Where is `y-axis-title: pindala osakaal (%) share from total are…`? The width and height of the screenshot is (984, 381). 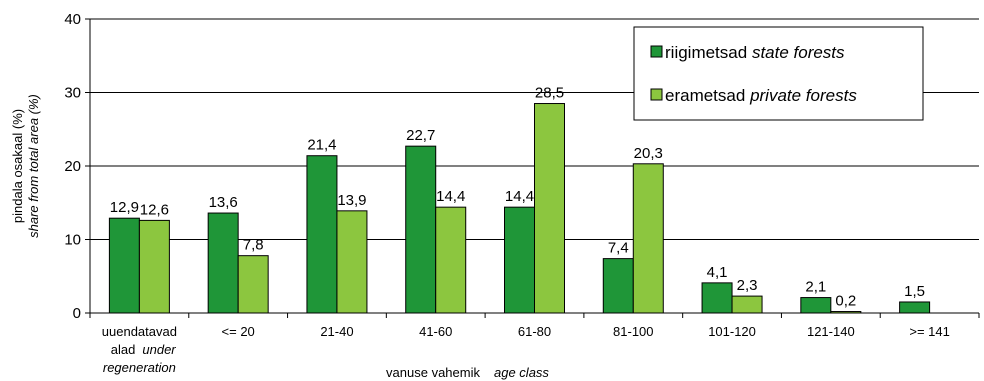
y-axis-title: pindala osakaal (%) share from total are… is located at coordinates (25, 166).